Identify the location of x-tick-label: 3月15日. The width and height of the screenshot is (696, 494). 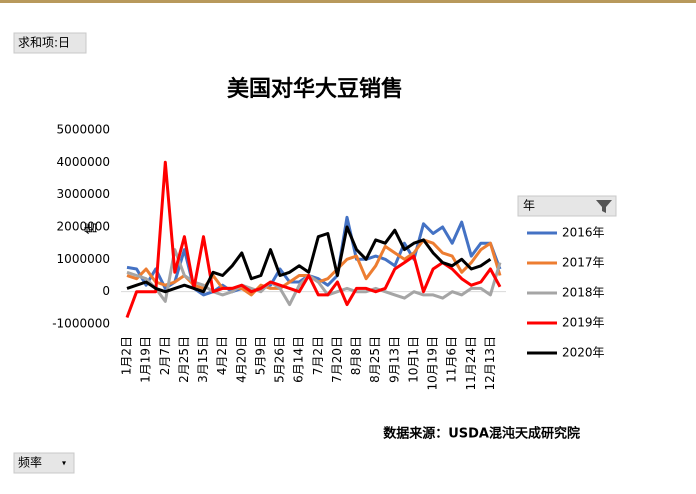
(203, 359).